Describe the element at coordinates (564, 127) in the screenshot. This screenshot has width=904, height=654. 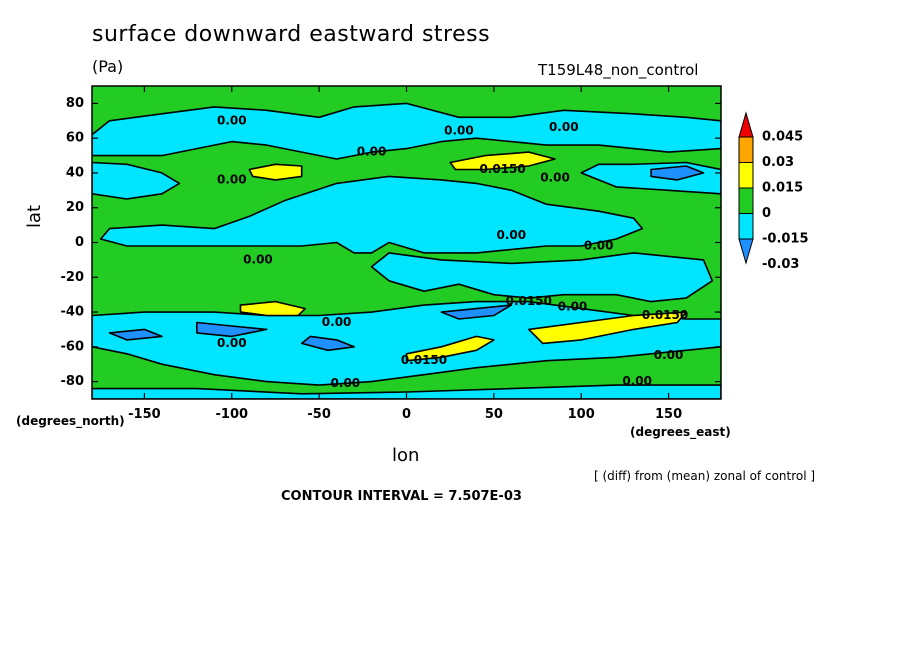
I see `contour-label-2: 0.00` at that location.